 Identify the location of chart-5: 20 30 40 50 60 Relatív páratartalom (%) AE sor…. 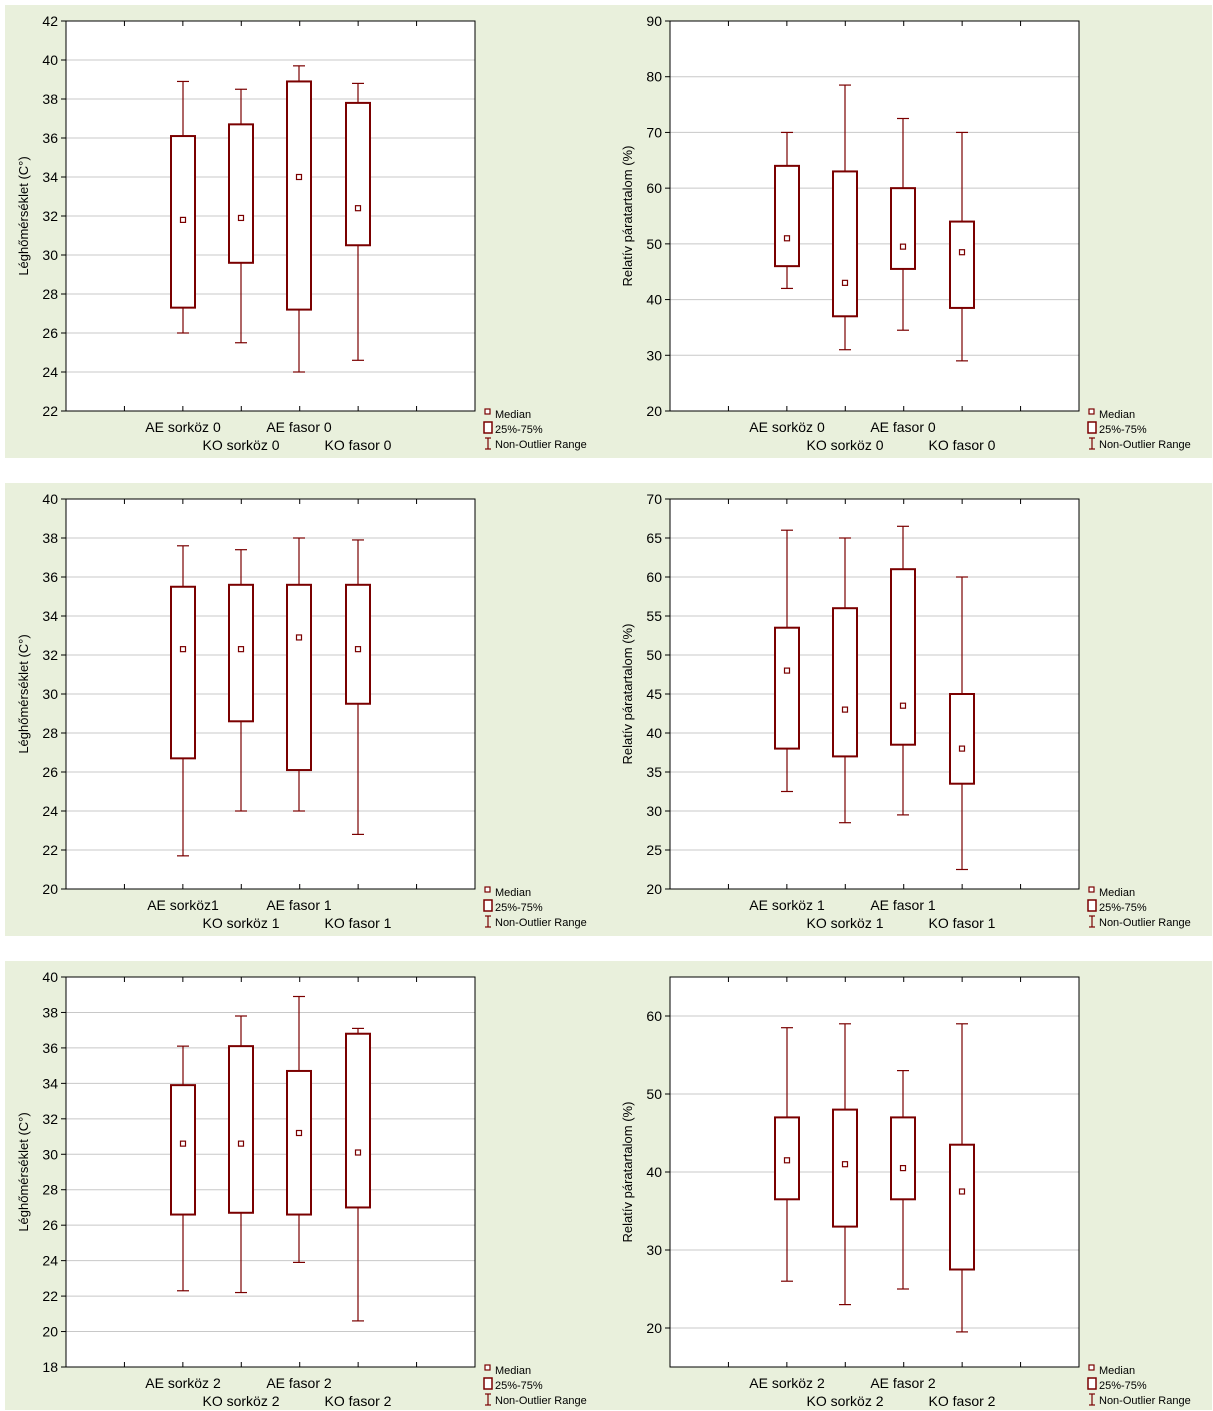
(905, 1192).